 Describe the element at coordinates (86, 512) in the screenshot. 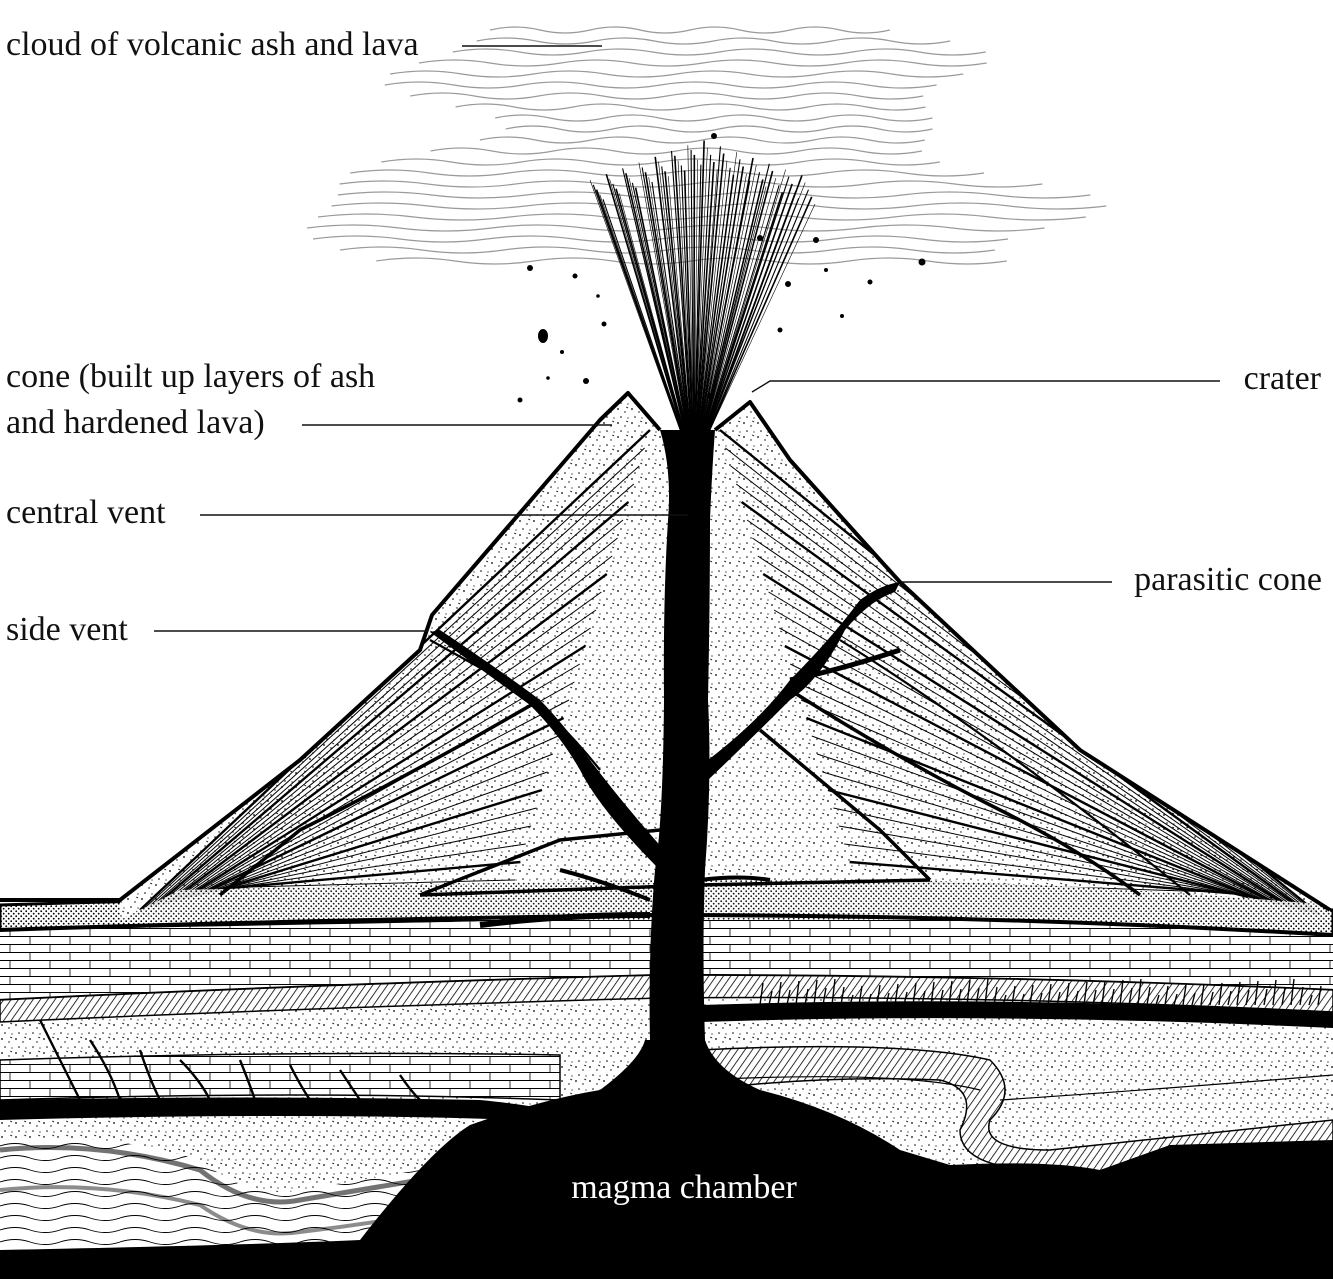

I see `label-central-vent: central vent` at that location.